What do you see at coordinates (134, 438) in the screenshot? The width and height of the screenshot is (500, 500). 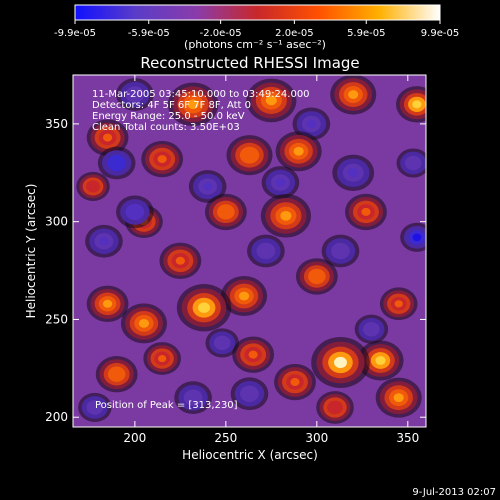 I see `x-tick-label: 200` at bounding box center [134, 438].